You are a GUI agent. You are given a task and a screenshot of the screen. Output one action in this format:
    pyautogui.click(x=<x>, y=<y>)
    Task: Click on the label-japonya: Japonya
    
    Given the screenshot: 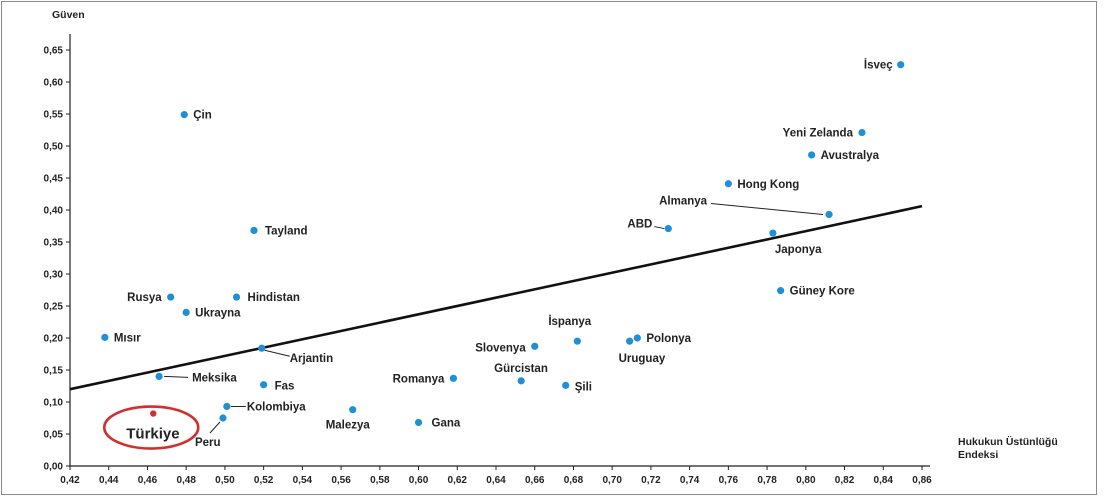 What is the action you would take?
    pyautogui.click(x=798, y=250)
    